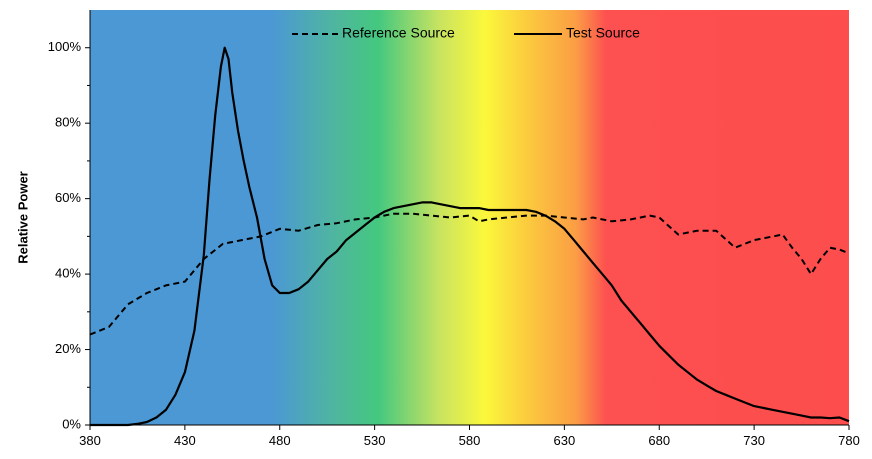 The width and height of the screenshot is (872, 459). Describe the element at coordinates (603, 33) in the screenshot. I see `legend-label: Test Source` at that location.